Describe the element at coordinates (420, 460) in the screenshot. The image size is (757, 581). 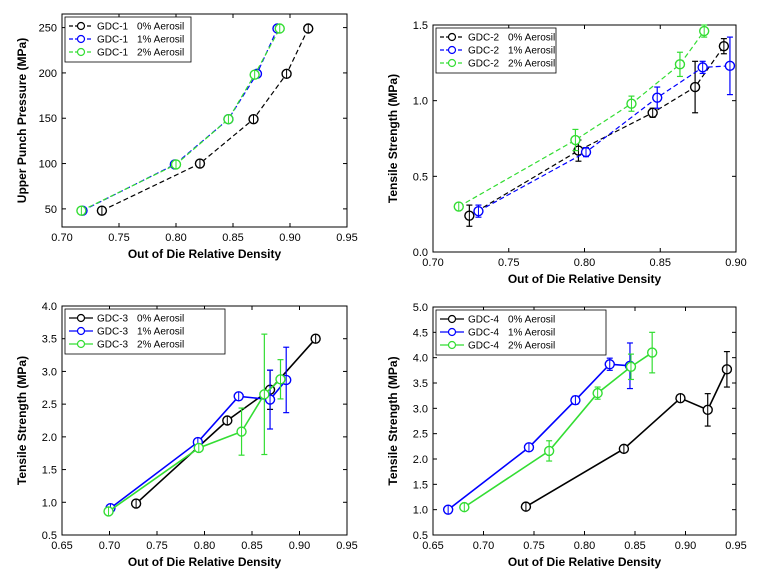
I see `y-tick-label: 2.0` at that location.